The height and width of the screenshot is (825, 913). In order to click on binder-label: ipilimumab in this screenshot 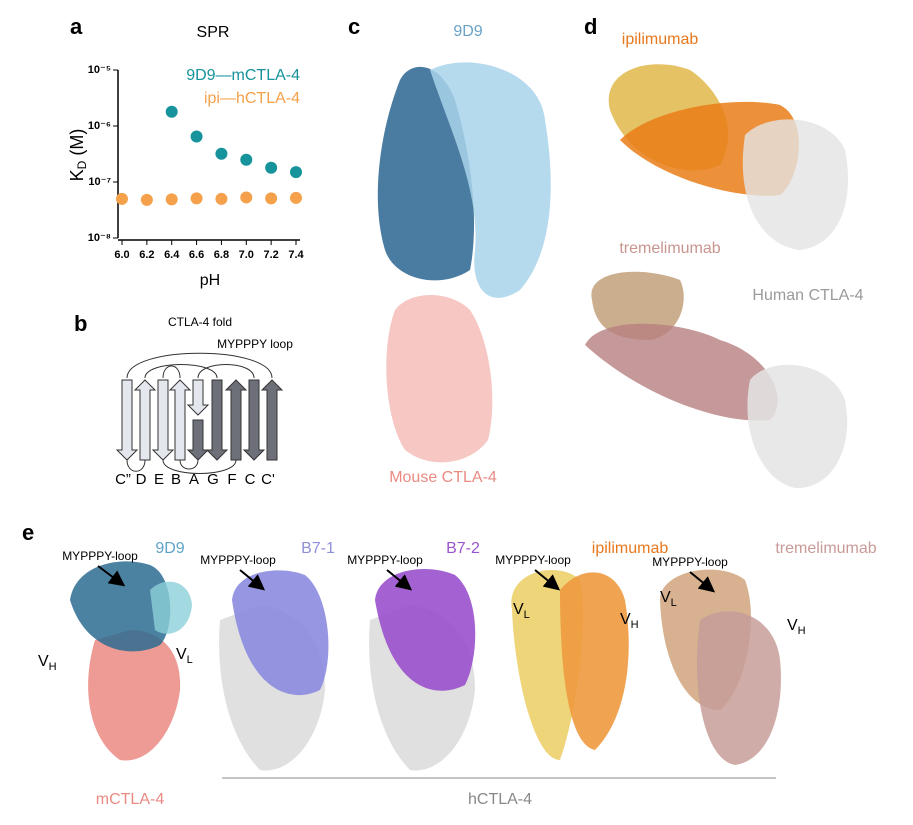, I will do `click(630, 548)`.